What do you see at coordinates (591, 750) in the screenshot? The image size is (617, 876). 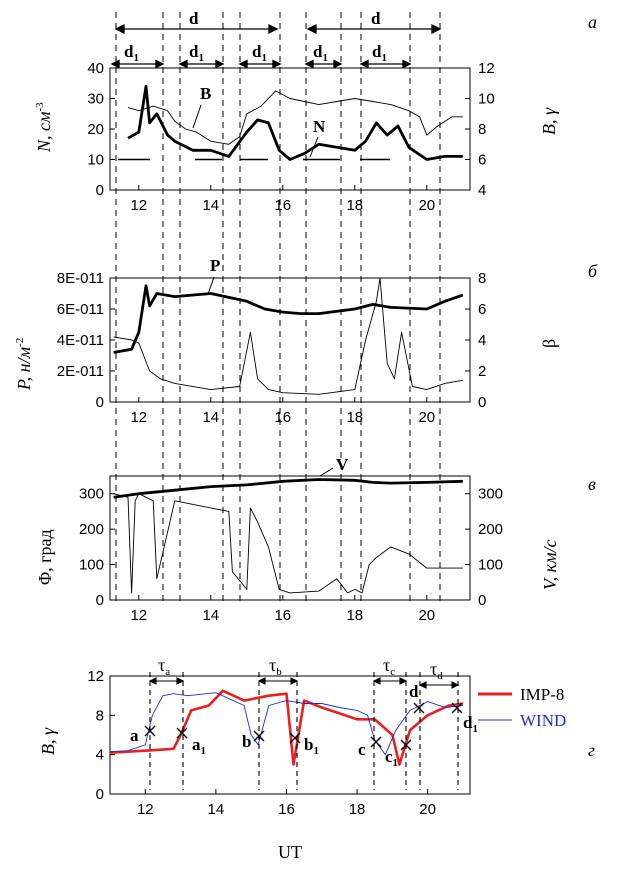 I see `panel-letter-g: г` at bounding box center [591, 750].